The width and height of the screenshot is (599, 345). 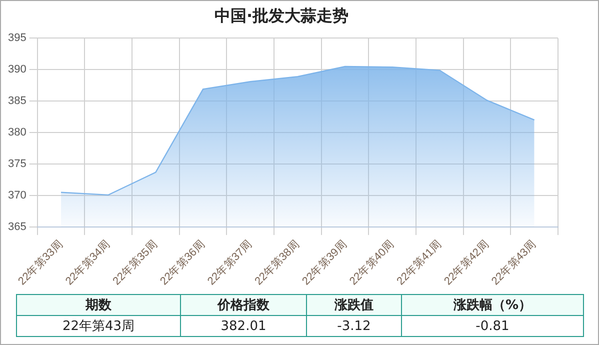 What do you see at coordinates (372, 263) in the screenshot?
I see `x-tick-label: 22年第40周` at bounding box center [372, 263].